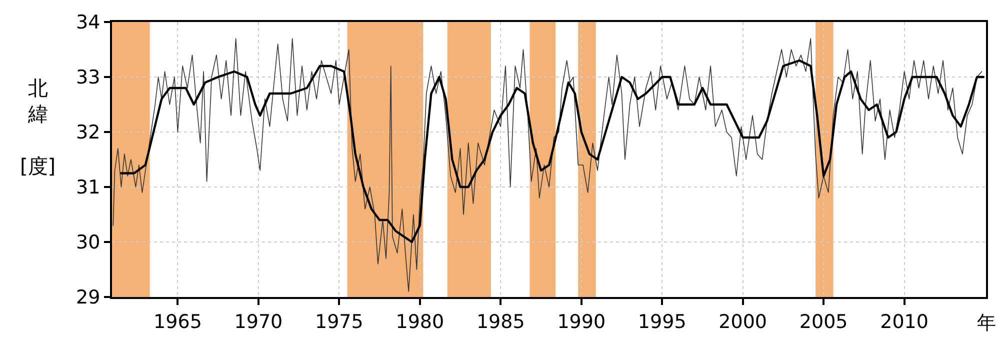  I want to click on y-tick-label: 31, so click(88, 187).